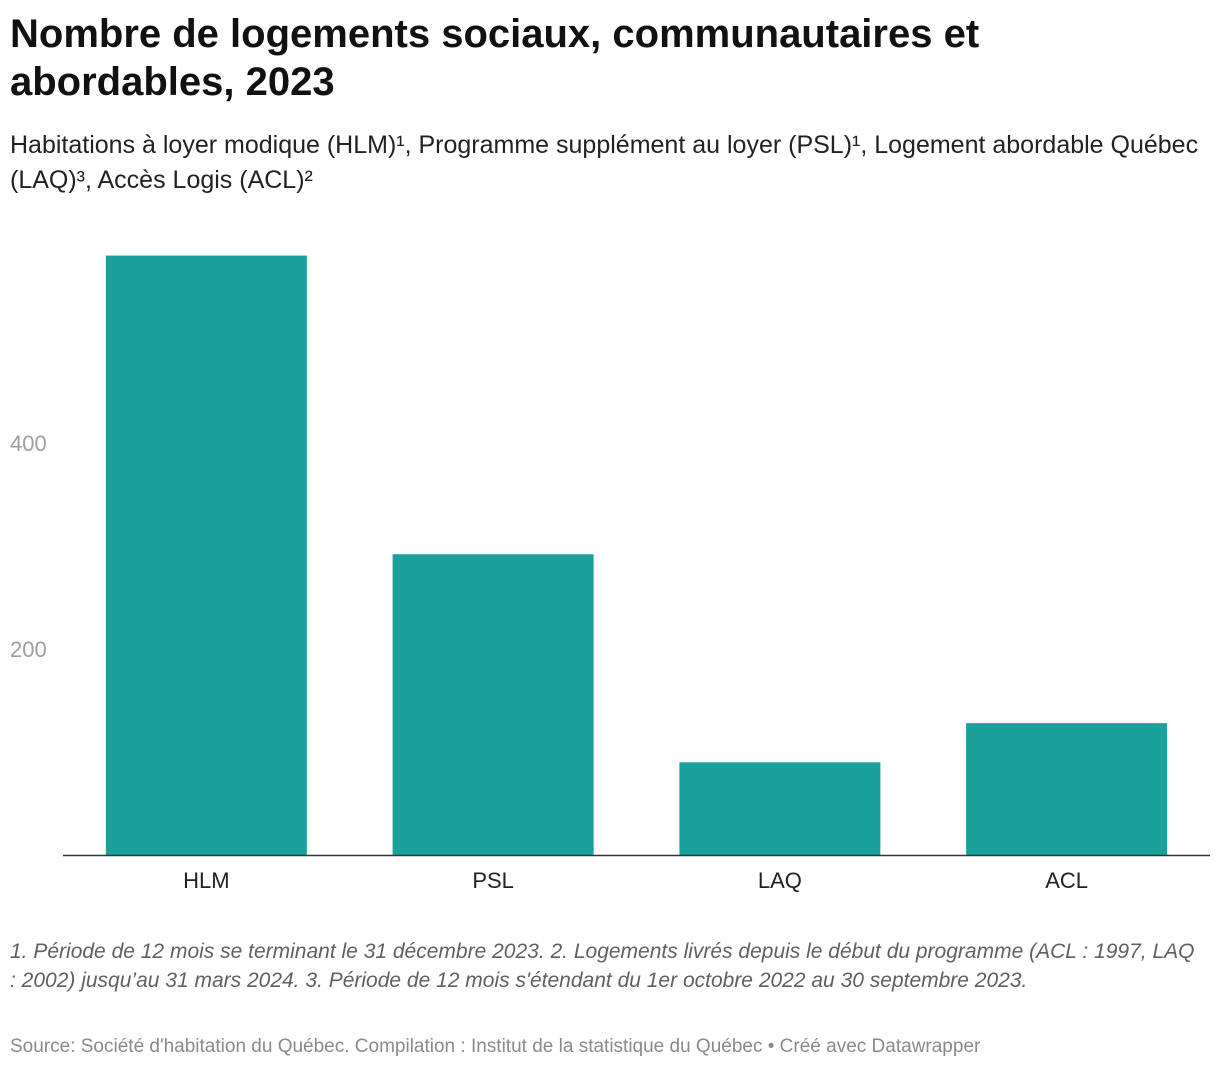 Image resolution: width=1220 pixels, height=1070 pixels. What do you see at coordinates (1066, 880) in the screenshot?
I see `x-tick-label: ACL` at bounding box center [1066, 880].